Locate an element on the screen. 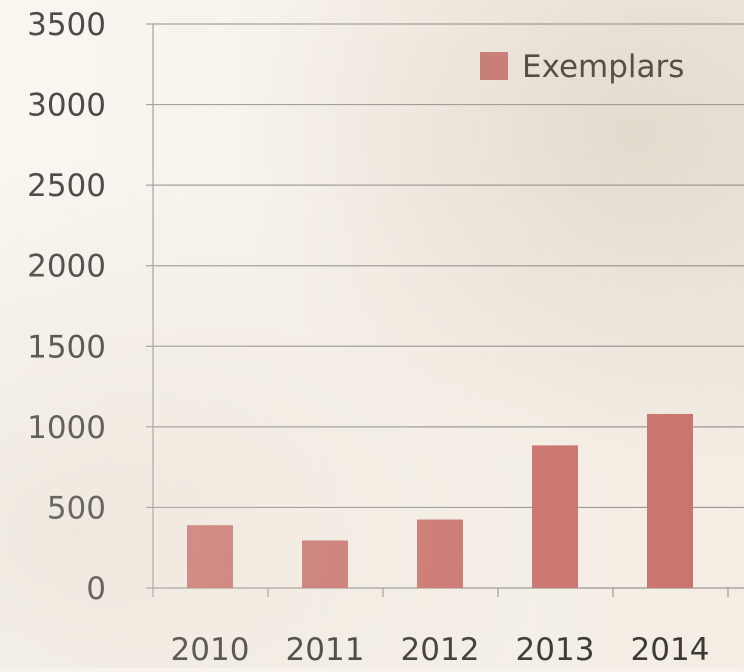  legend-label: Exemplars is located at coordinates (603, 67).